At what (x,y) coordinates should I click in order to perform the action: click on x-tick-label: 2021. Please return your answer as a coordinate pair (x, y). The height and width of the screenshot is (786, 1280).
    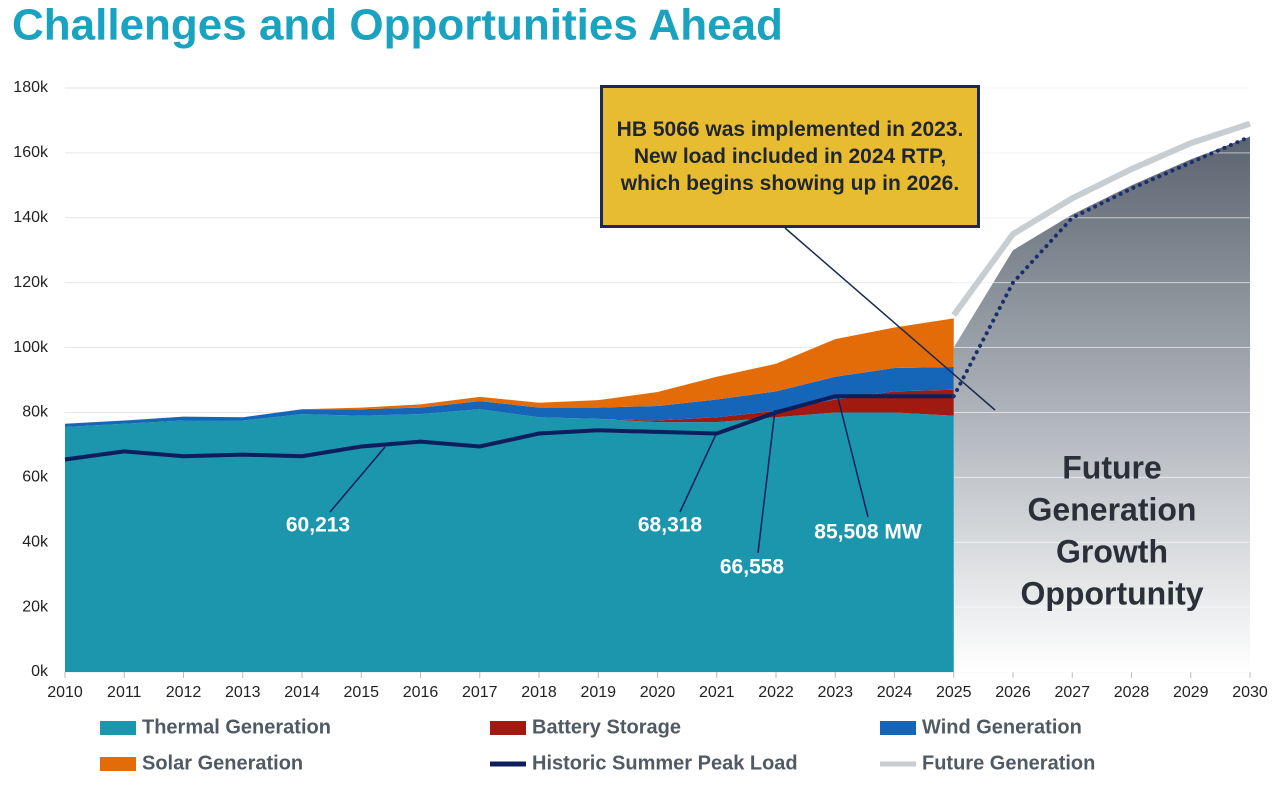
    Looking at the image, I should click on (717, 692).